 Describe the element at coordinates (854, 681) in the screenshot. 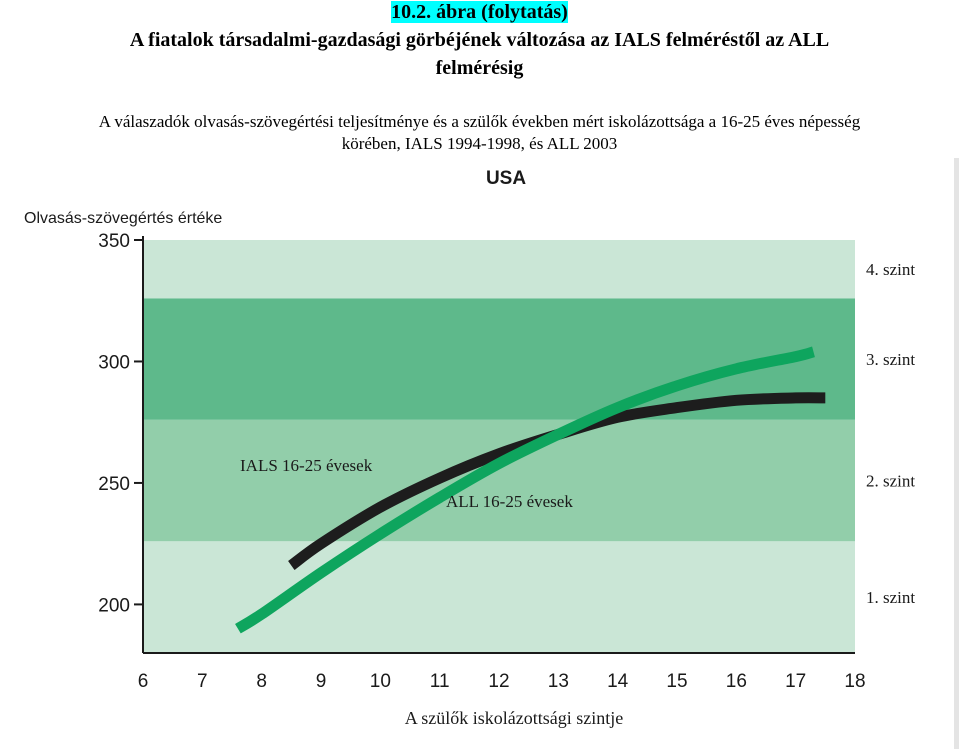

I see `x-tick-label: 18` at that location.